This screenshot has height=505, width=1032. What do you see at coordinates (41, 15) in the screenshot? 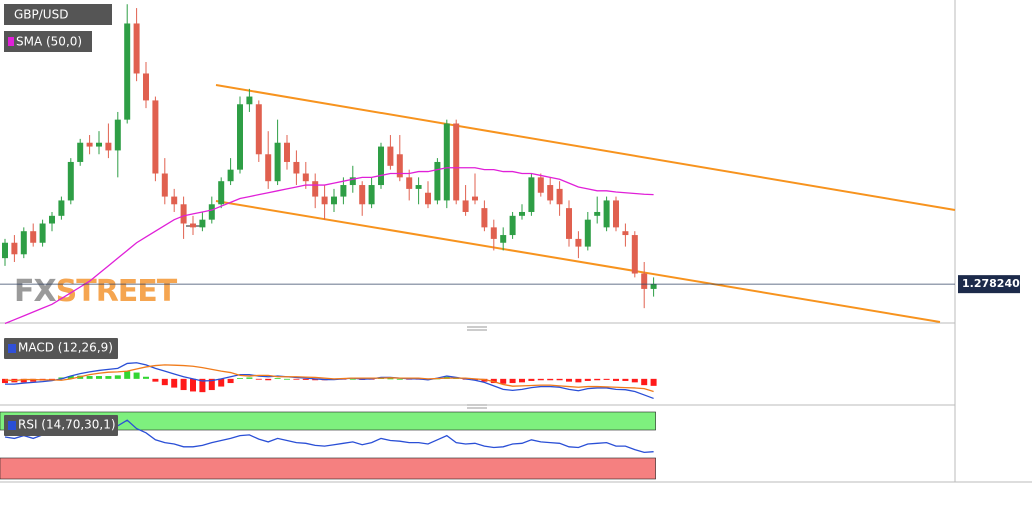
I see `legend-text: GBP/USD` at bounding box center [41, 15].